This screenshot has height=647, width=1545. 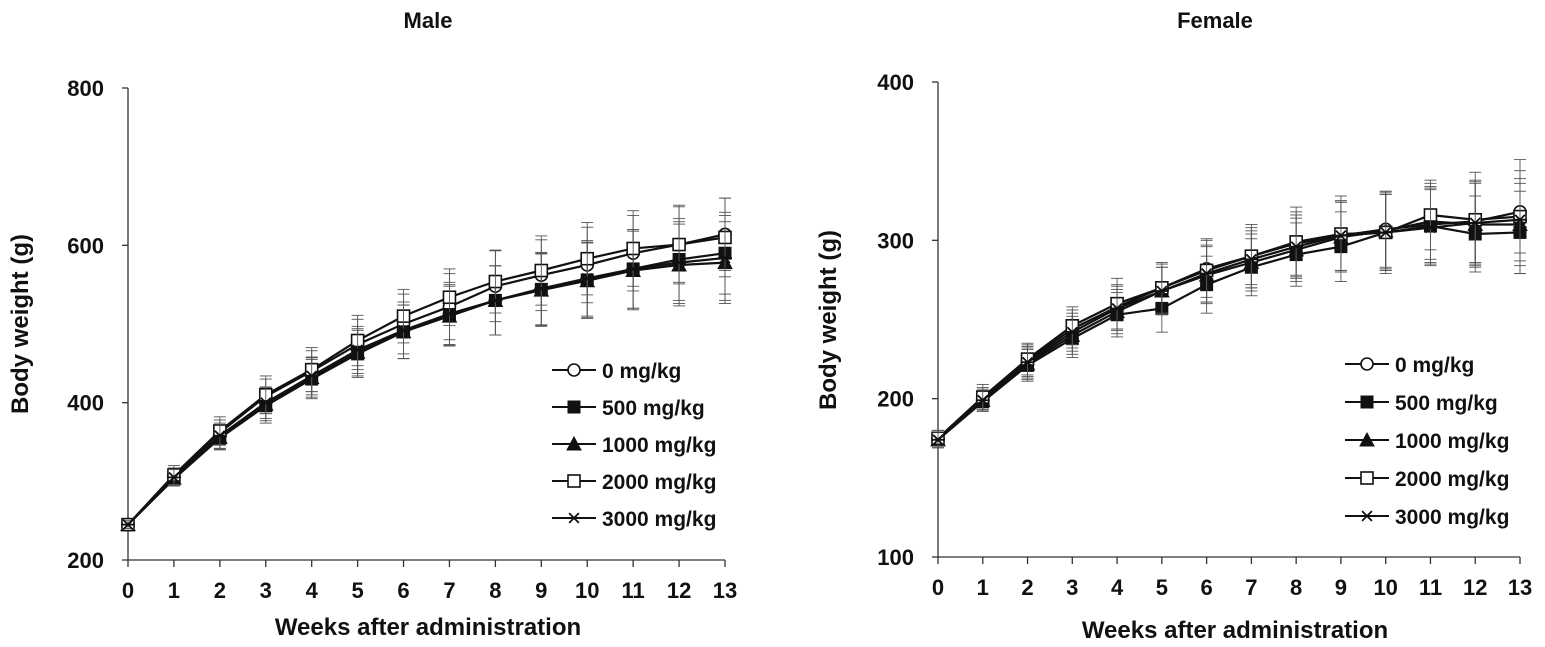 What do you see at coordinates (679, 590) in the screenshot?
I see `x-tick-label: 12` at bounding box center [679, 590].